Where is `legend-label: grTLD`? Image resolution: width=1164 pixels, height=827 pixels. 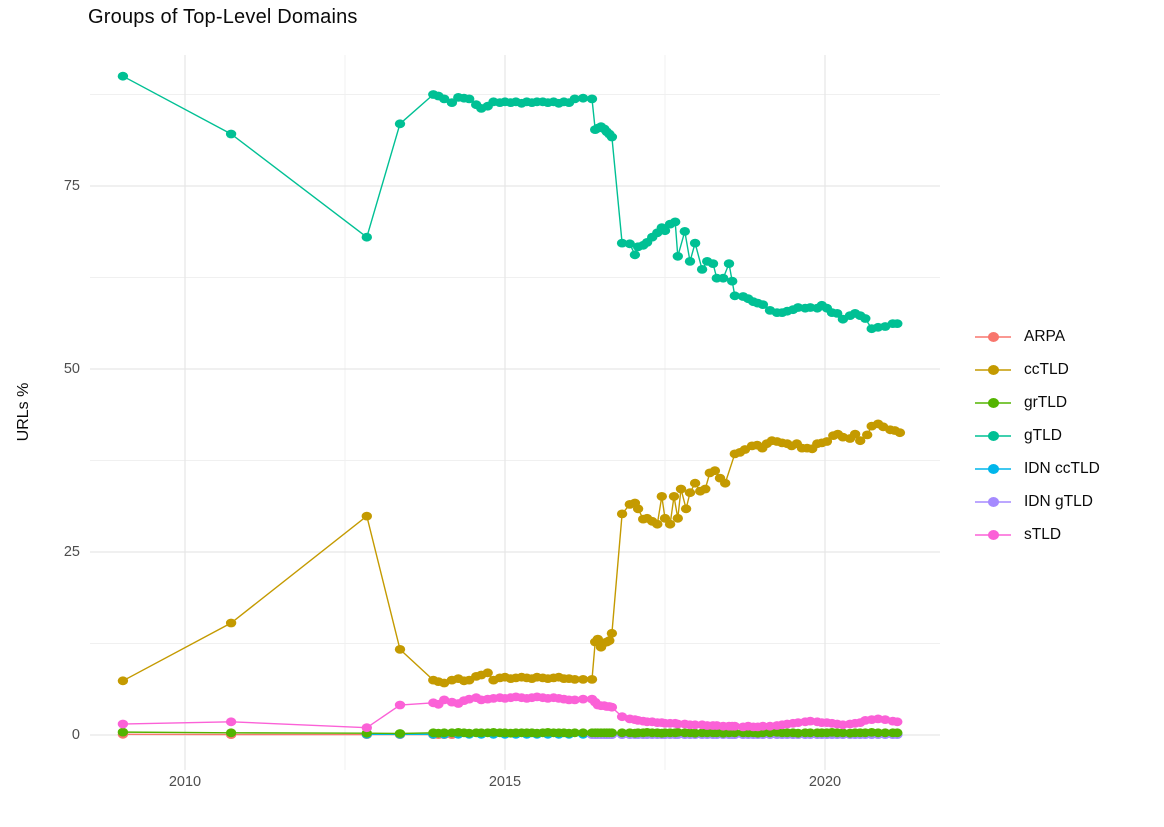 legend-label: grTLD is located at coordinates (1046, 402).